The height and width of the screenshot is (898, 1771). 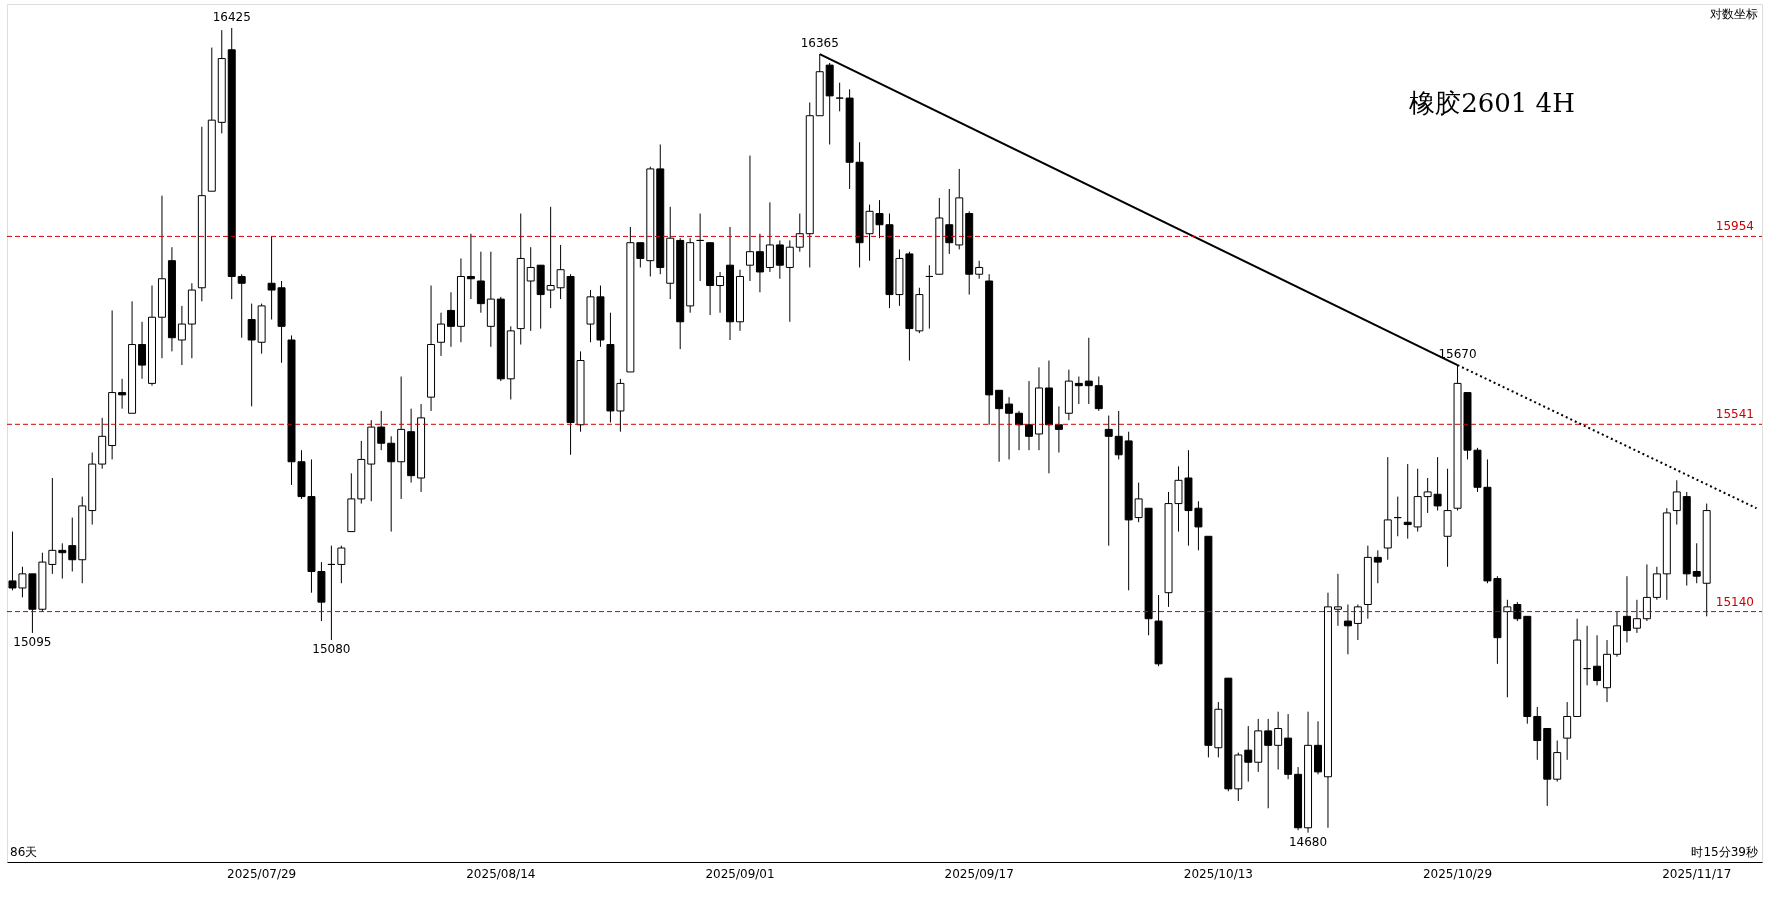 I want to click on annotation: 15080, so click(x=331, y=649).